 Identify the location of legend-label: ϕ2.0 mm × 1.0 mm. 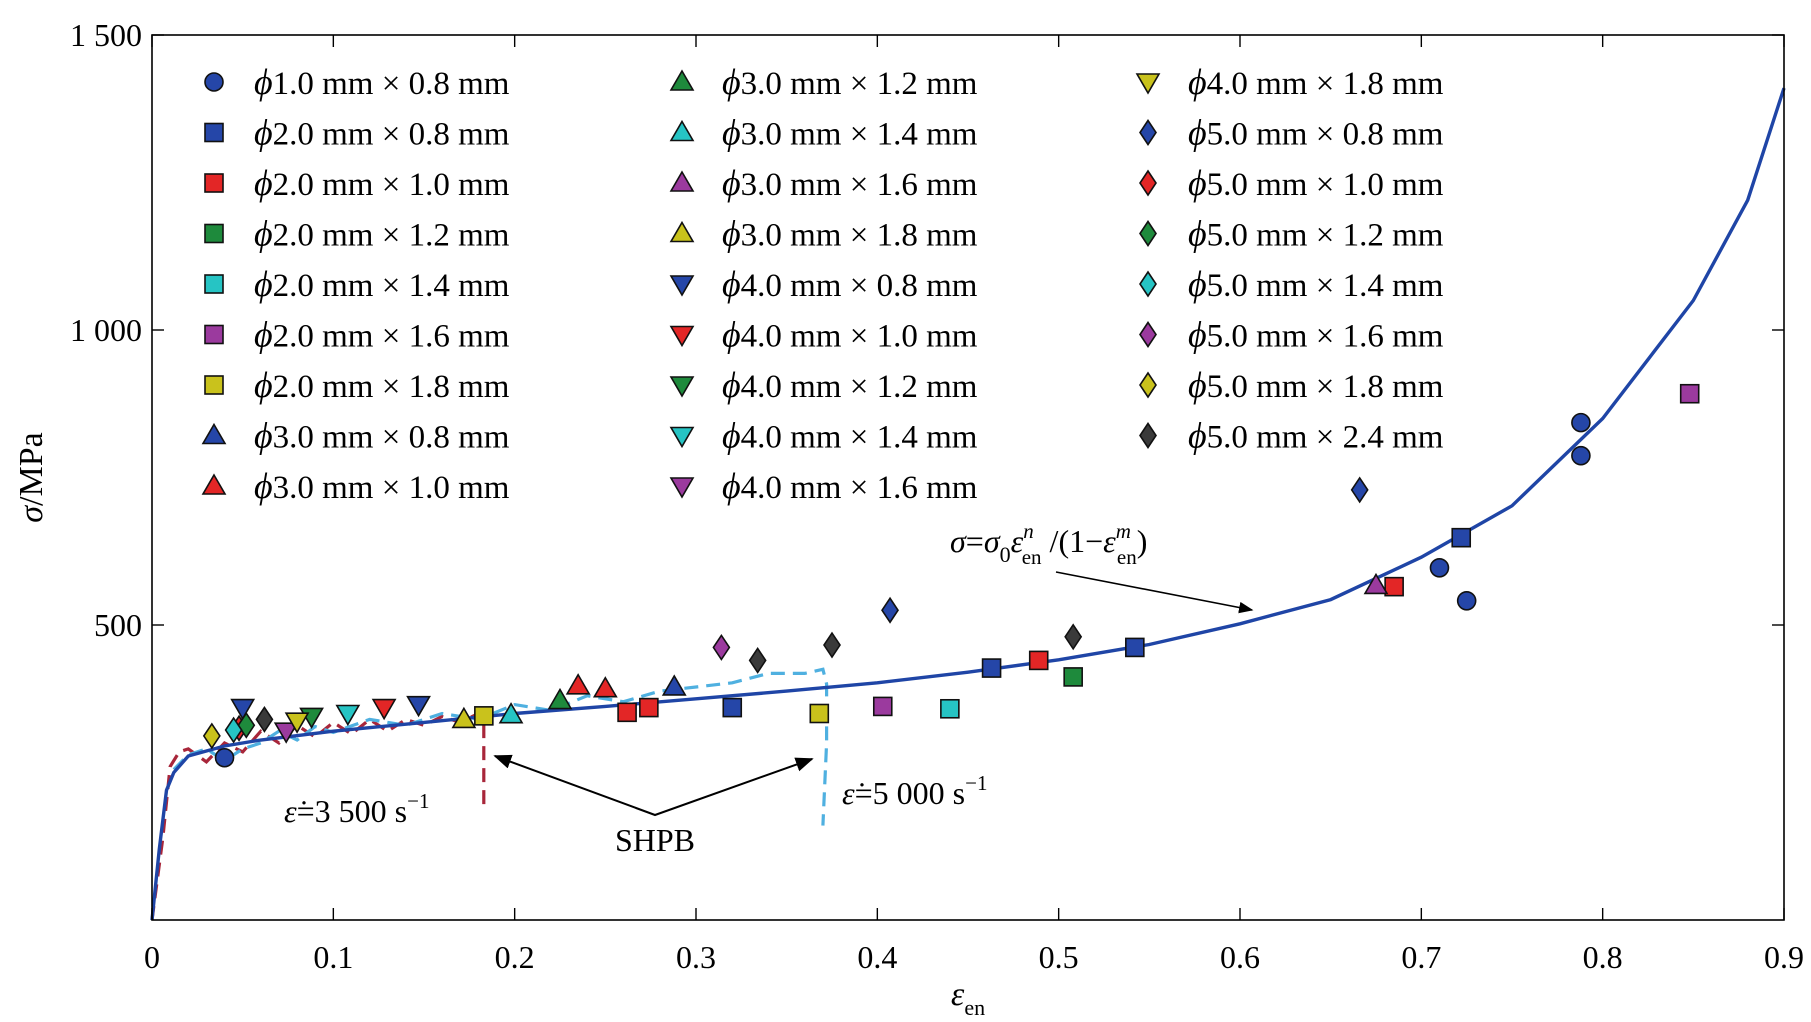
(382, 183).